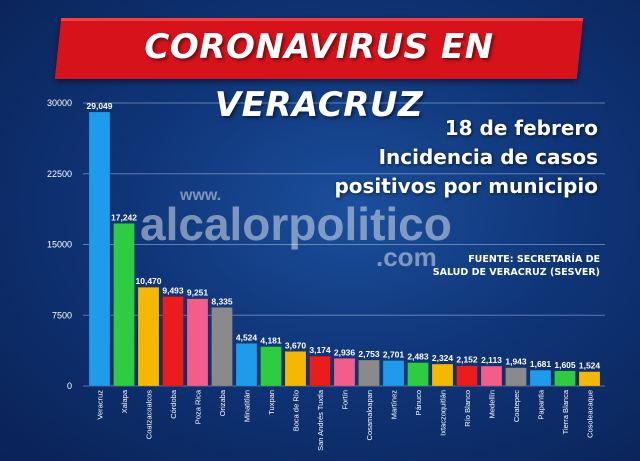 This screenshot has height=461, width=640. I want to click on x-tick-label: Pánuco, so click(418, 402).